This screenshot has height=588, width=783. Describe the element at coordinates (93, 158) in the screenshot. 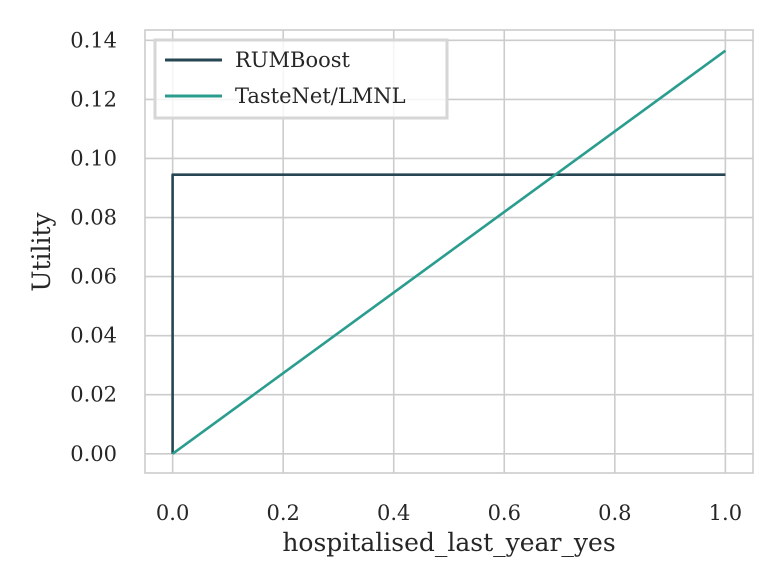

I see `y-tick-label: 0.10` at that location.